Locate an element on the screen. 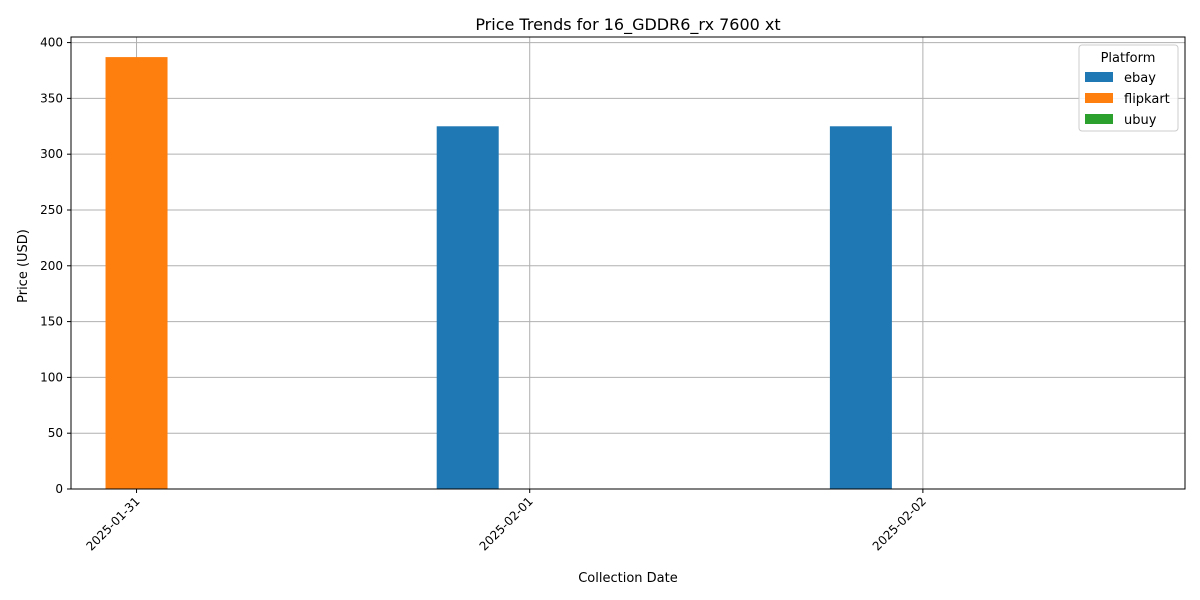 This screenshot has width=1200, height=600. x-axis-label: Collection Date is located at coordinates (628, 578).